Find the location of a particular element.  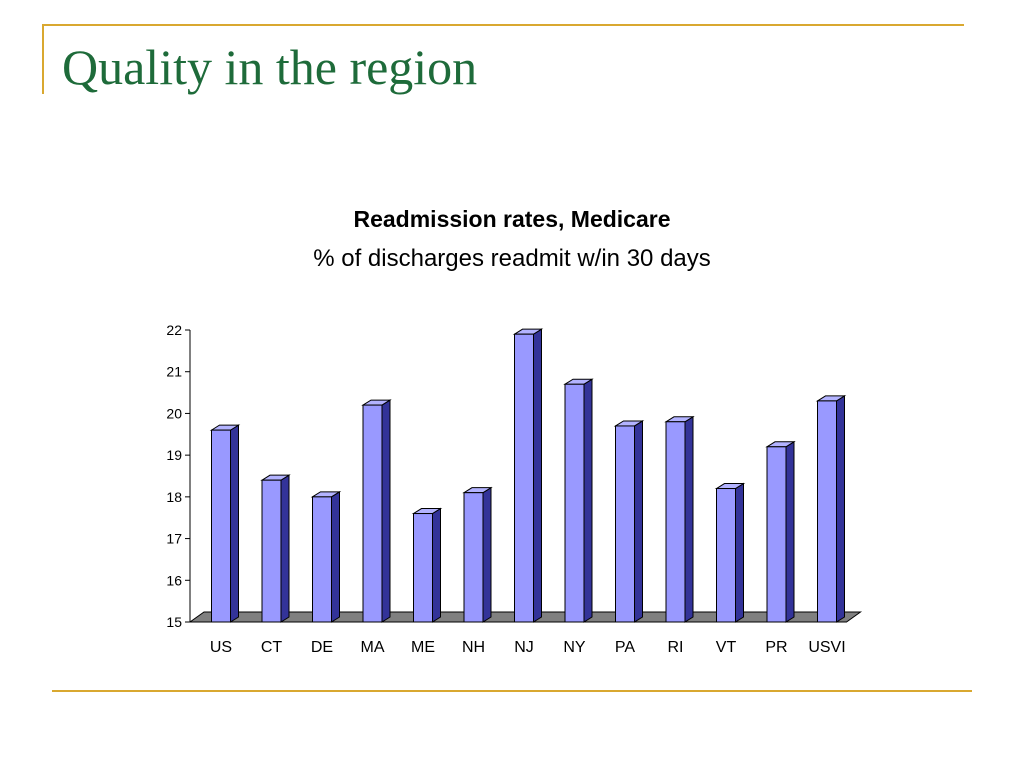

x-tick-label: NJ is located at coordinates (524, 647).